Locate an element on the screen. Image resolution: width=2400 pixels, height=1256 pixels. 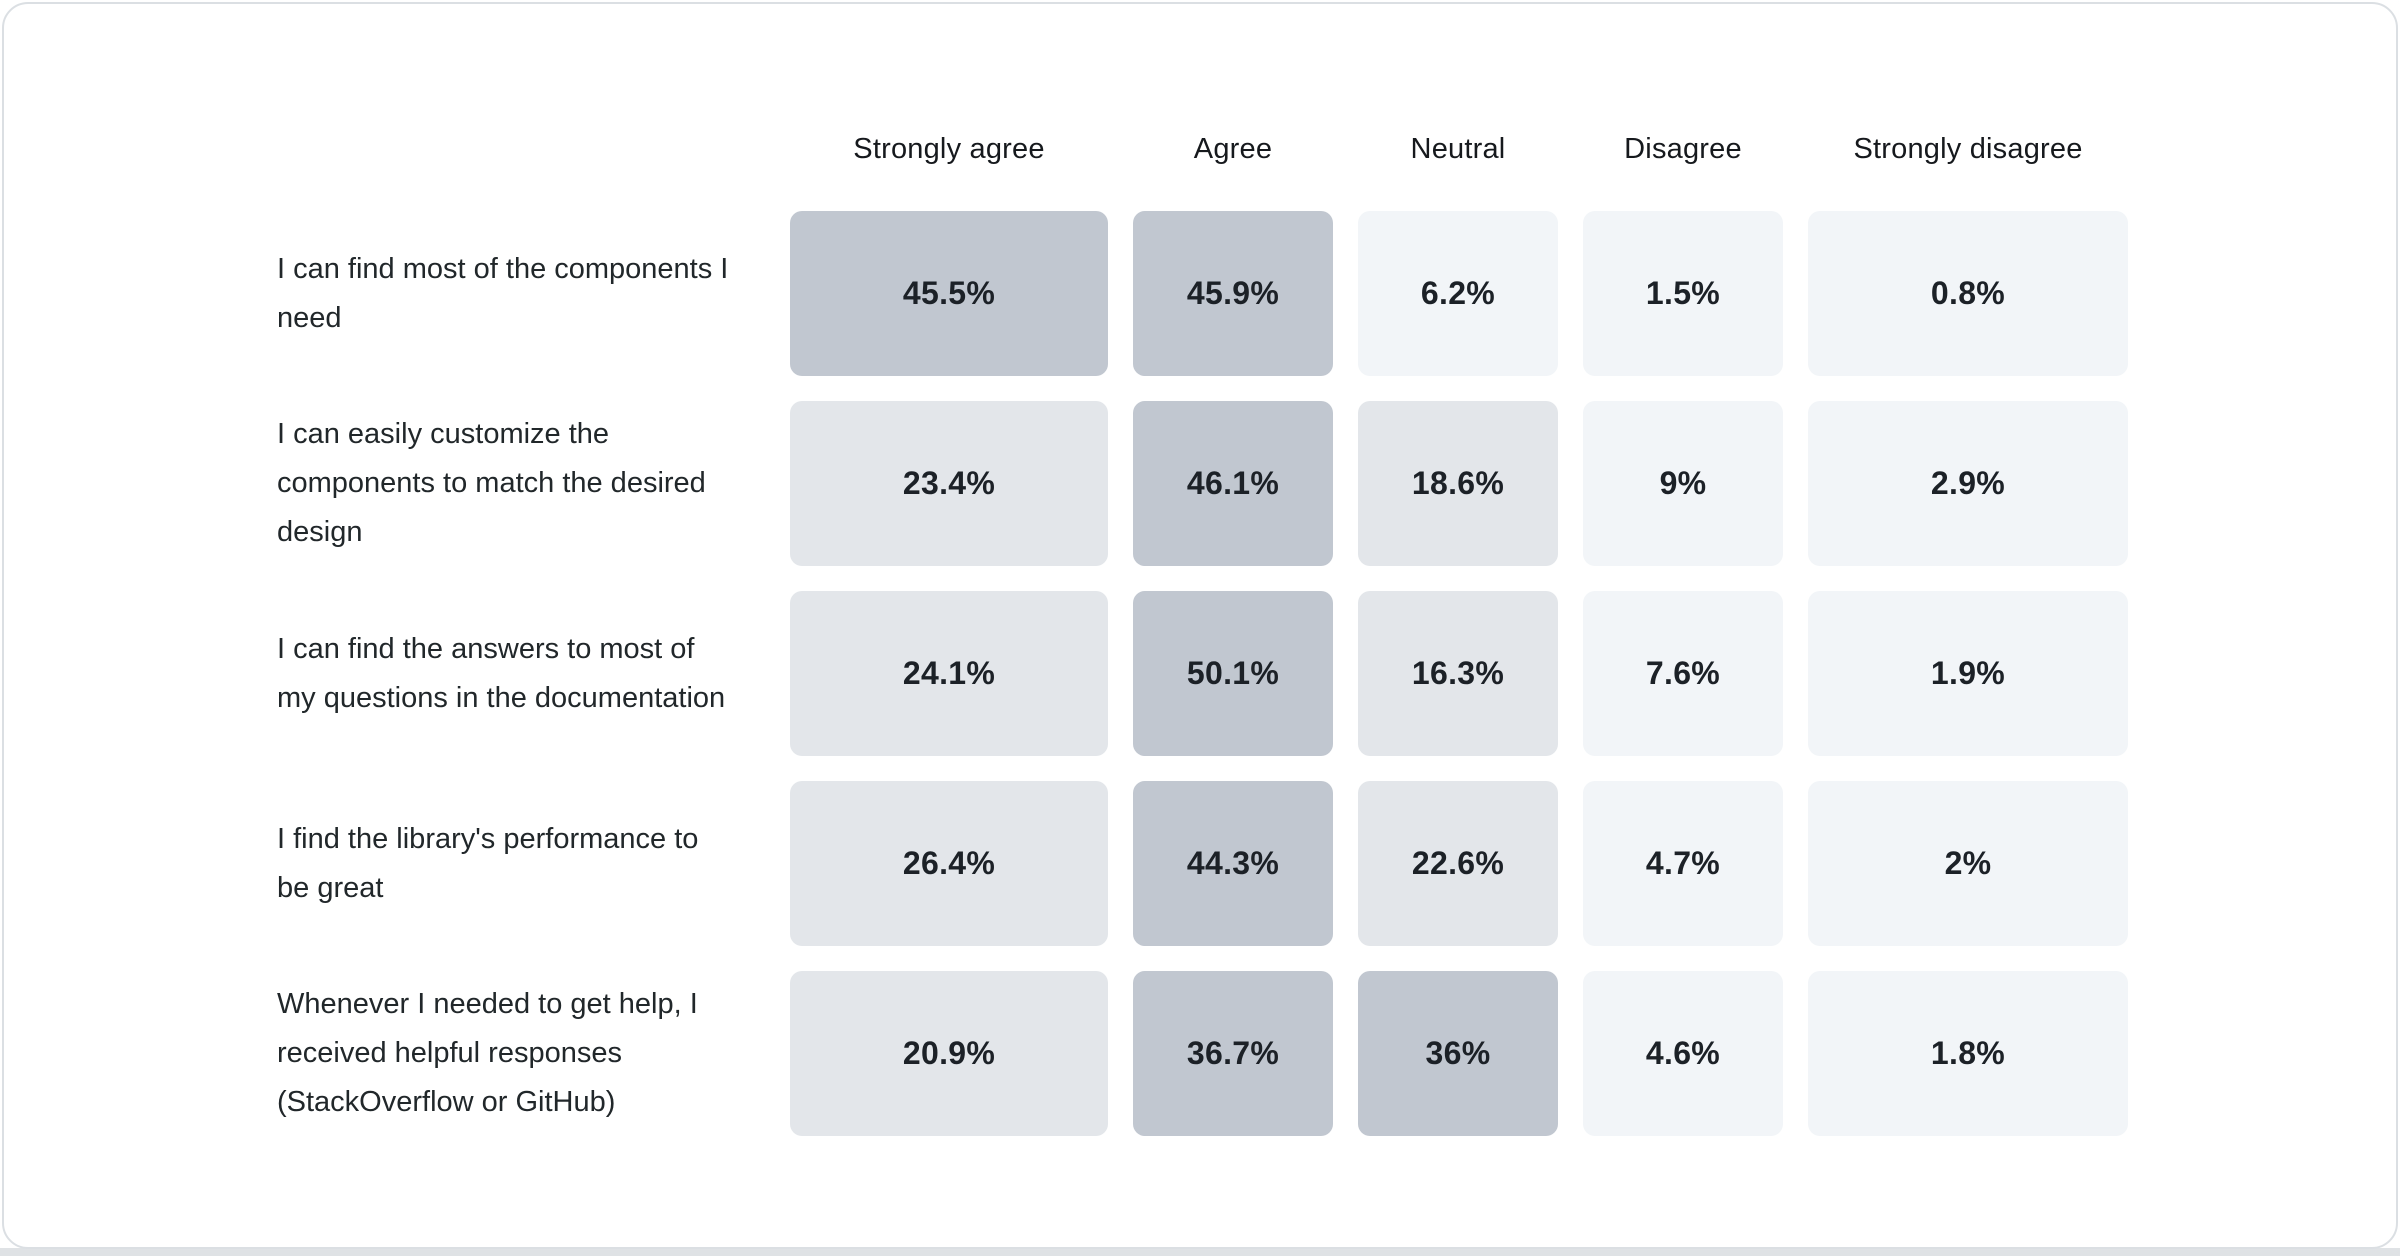
column-header-neutral: Neutral is located at coordinates (1458, 148).